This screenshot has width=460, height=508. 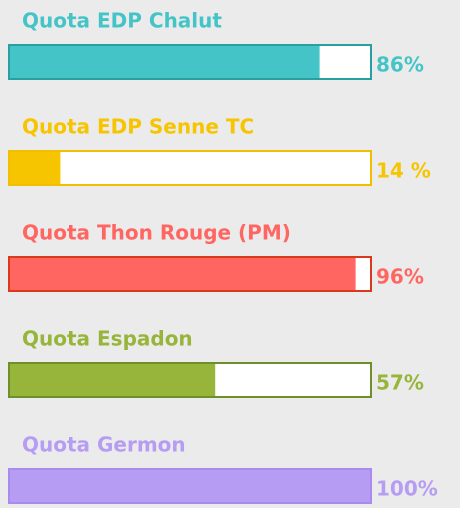 I want to click on quota-label: Quota Germon, so click(x=104, y=445).